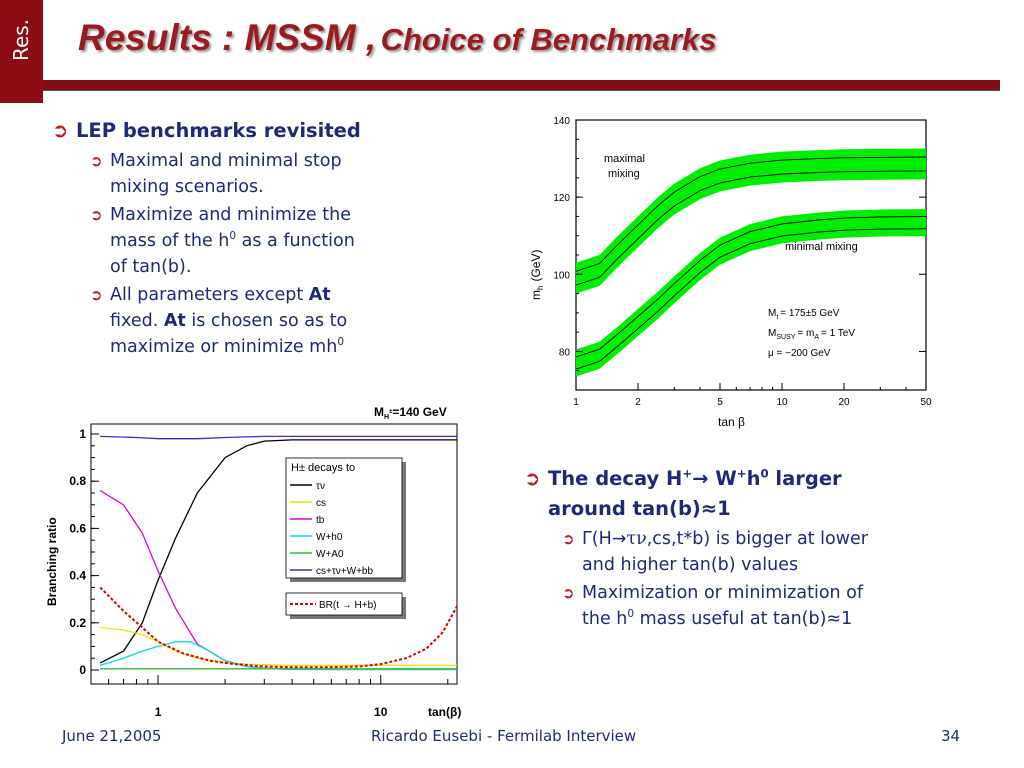 Image resolution: width=1024 pixels, height=768 pixels. I want to click on mass-ylabel: mh (GeV), so click(537, 275).